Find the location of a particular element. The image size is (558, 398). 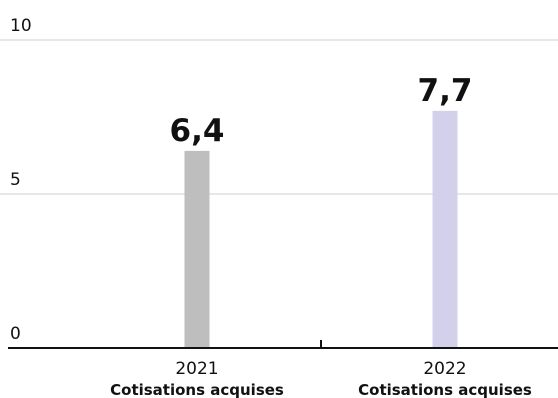

x-tick-label-2022: 2022 is located at coordinates (444, 369).